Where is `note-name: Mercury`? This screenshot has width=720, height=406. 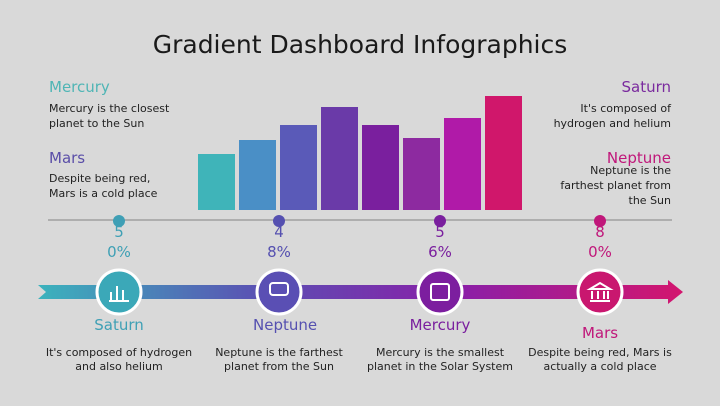 note-name: Mercury is located at coordinates (79, 87).